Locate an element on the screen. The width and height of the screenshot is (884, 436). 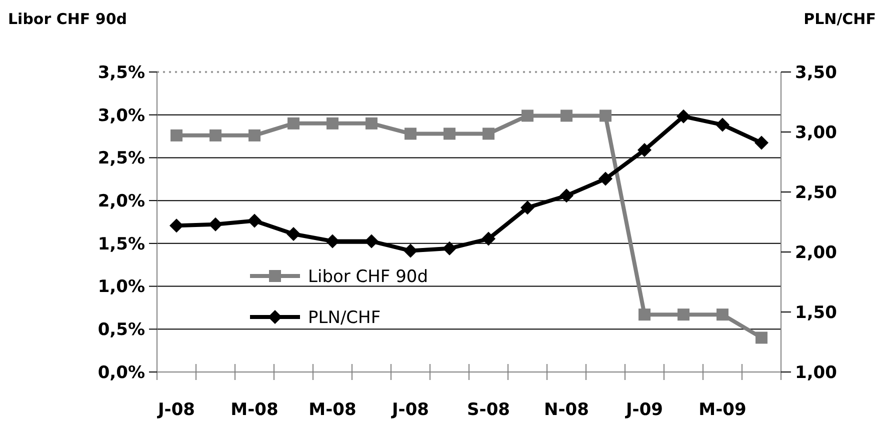
y-tick-label: 1,5% is located at coordinates (121, 244).